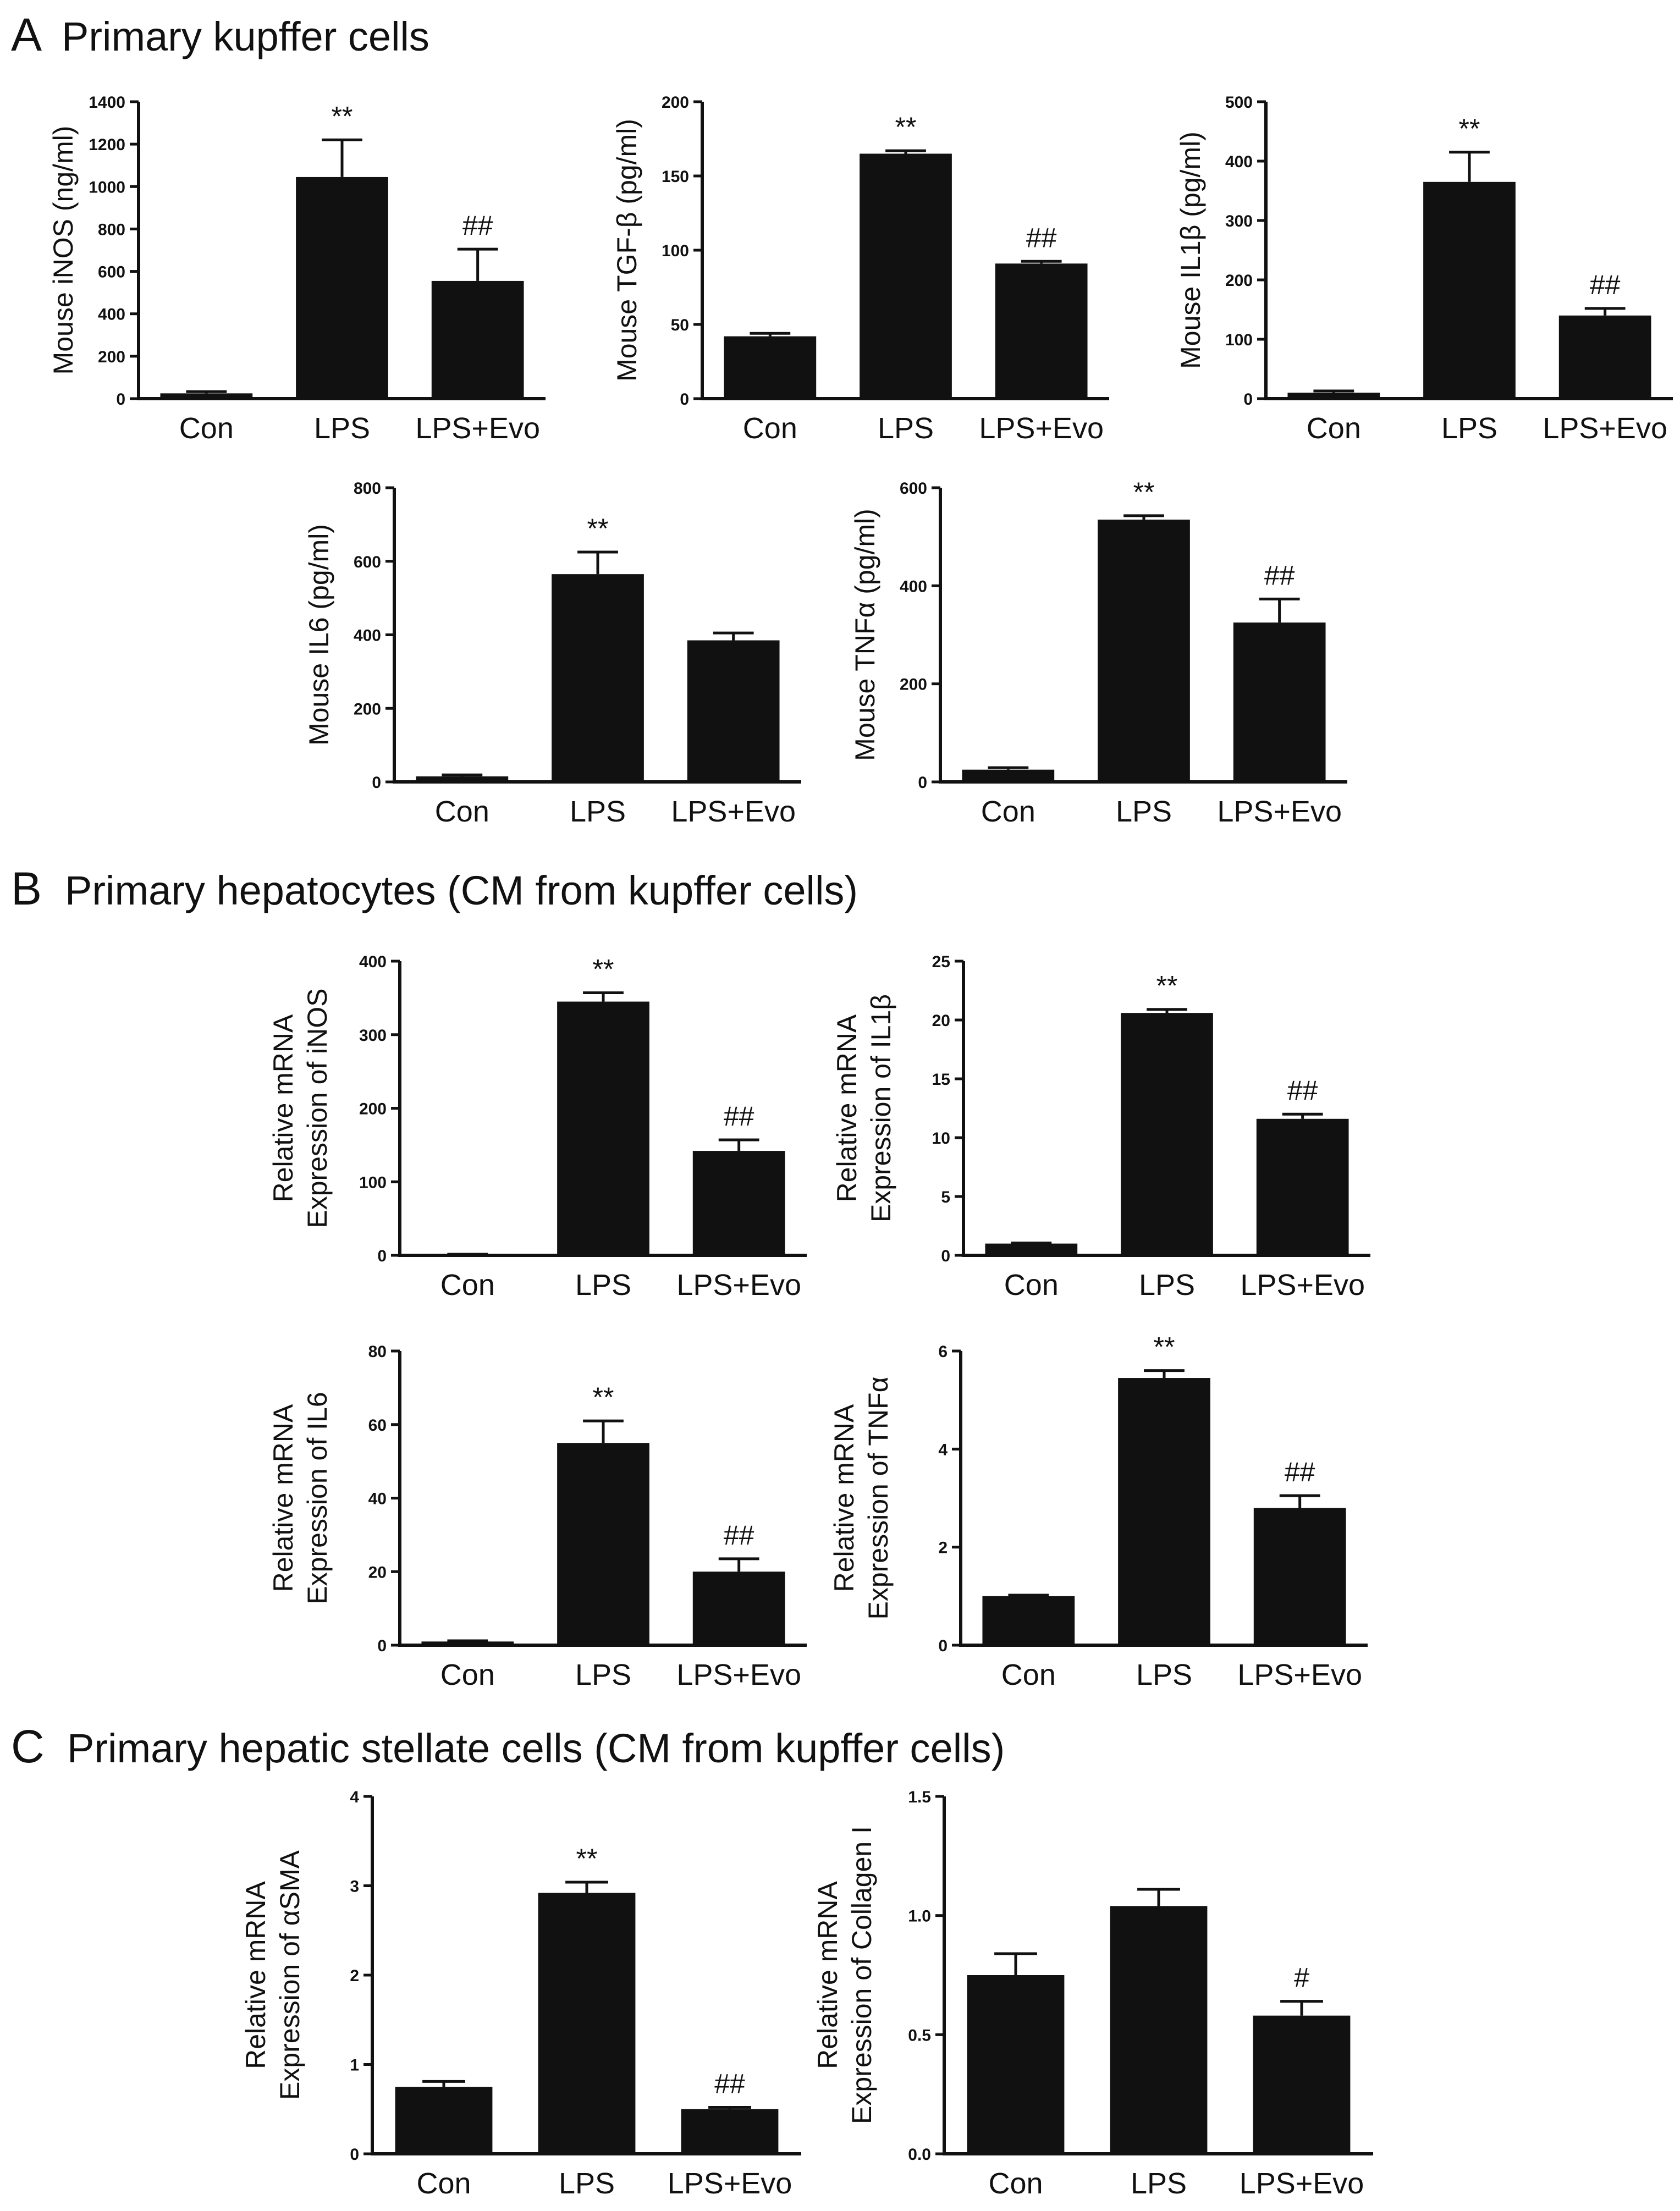 The image size is (1680, 2211). What do you see at coordinates (377, 1499) in the screenshot?
I see `y-tick-label: 40` at bounding box center [377, 1499].